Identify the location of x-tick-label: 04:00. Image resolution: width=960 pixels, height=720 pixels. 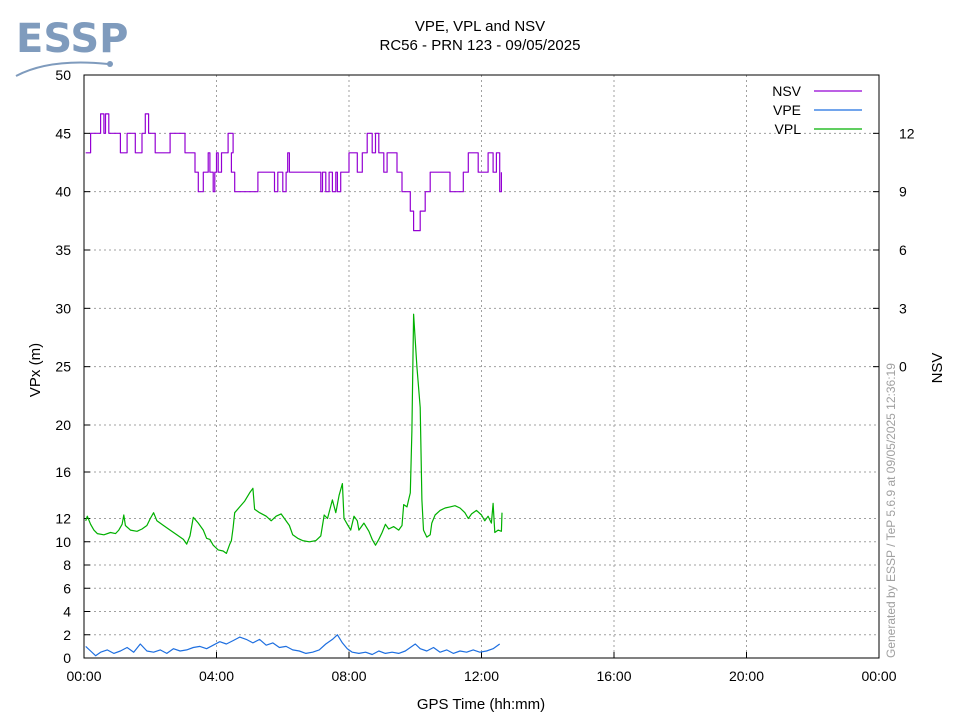
(216, 676).